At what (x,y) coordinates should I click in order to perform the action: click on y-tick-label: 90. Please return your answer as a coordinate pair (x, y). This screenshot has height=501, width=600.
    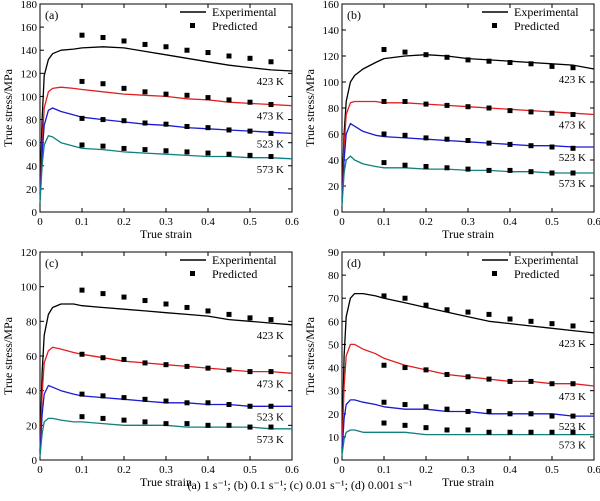
    Looking at the image, I should click on (334, 253).